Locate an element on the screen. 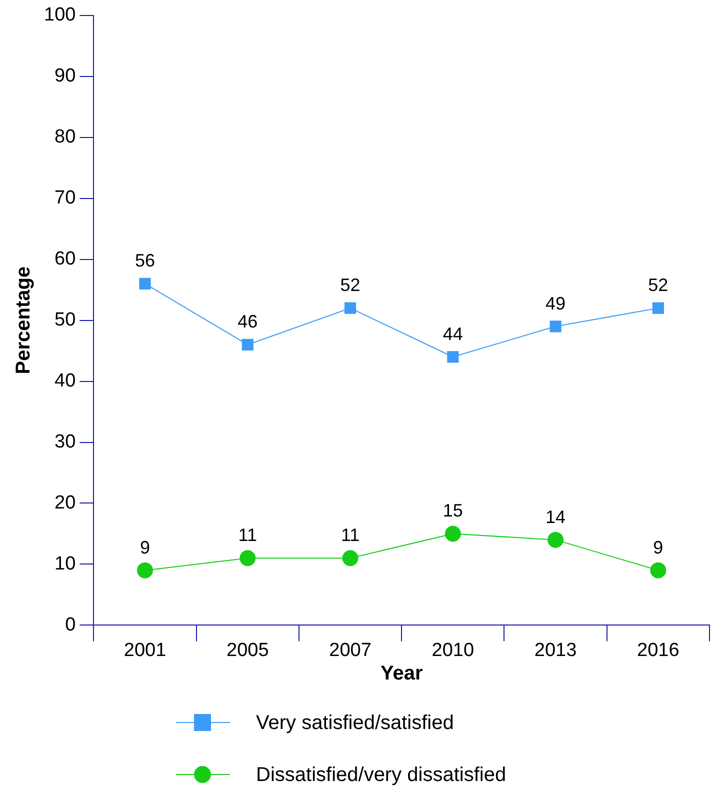  data-label: 14 is located at coordinates (556, 516).